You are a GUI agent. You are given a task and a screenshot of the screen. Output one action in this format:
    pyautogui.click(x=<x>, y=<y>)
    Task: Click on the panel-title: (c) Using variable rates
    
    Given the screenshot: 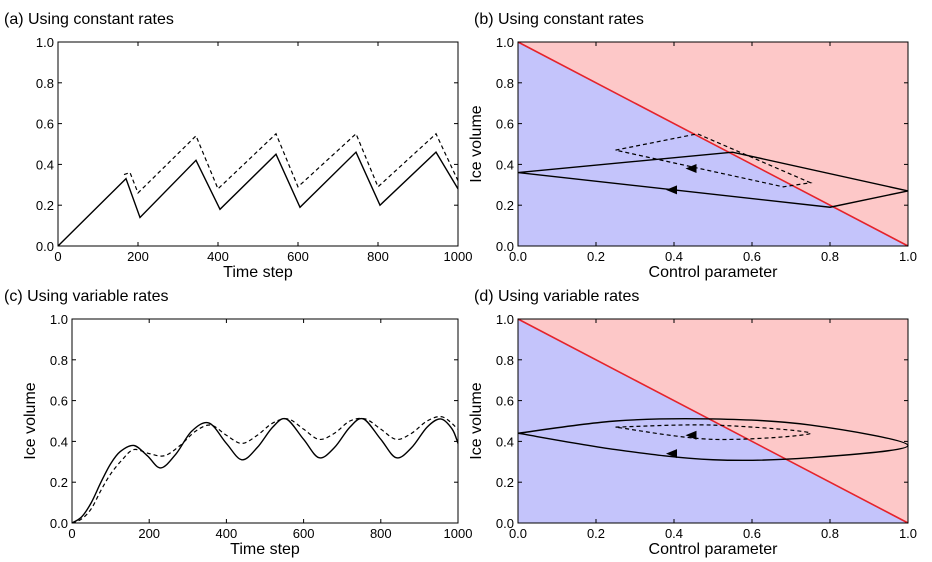 What is the action you would take?
    pyautogui.click(x=86, y=296)
    